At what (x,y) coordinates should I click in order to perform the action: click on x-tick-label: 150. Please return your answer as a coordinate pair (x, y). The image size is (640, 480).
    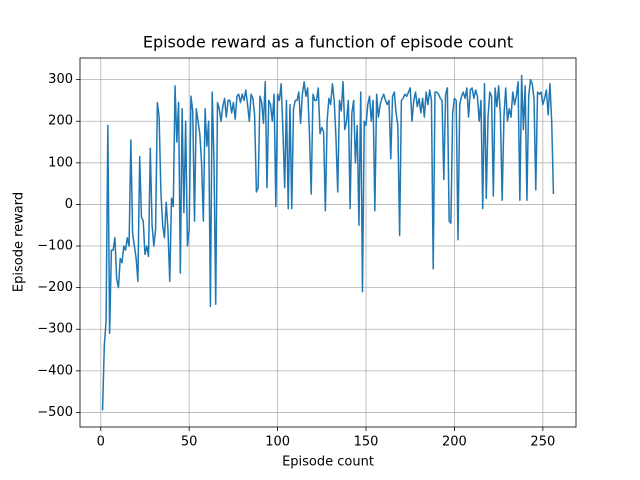
    Looking at the image, I should click on (366, 442).